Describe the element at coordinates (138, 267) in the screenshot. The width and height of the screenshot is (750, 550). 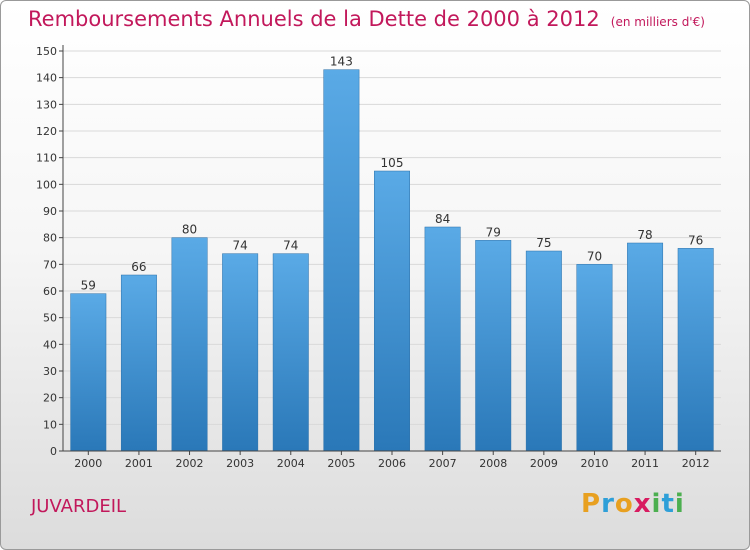
I see `data-label-2001: 66` at that location.